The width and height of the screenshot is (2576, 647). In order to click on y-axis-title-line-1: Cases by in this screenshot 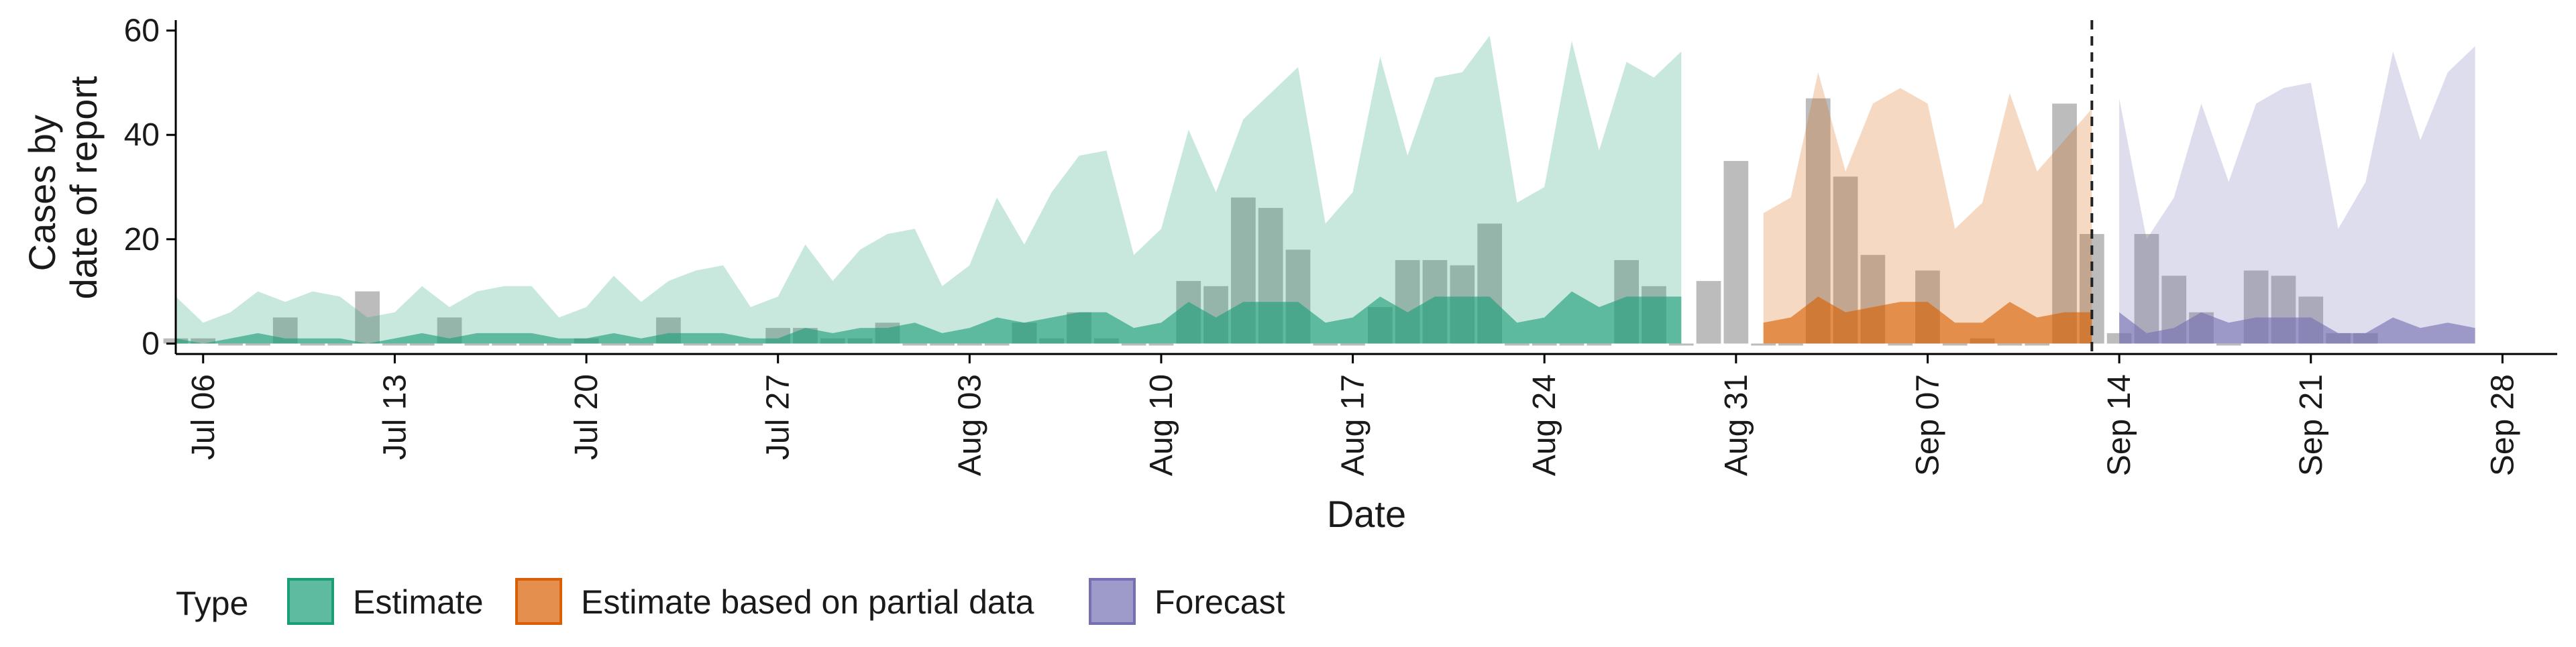, I will do `click(42, 193)`.